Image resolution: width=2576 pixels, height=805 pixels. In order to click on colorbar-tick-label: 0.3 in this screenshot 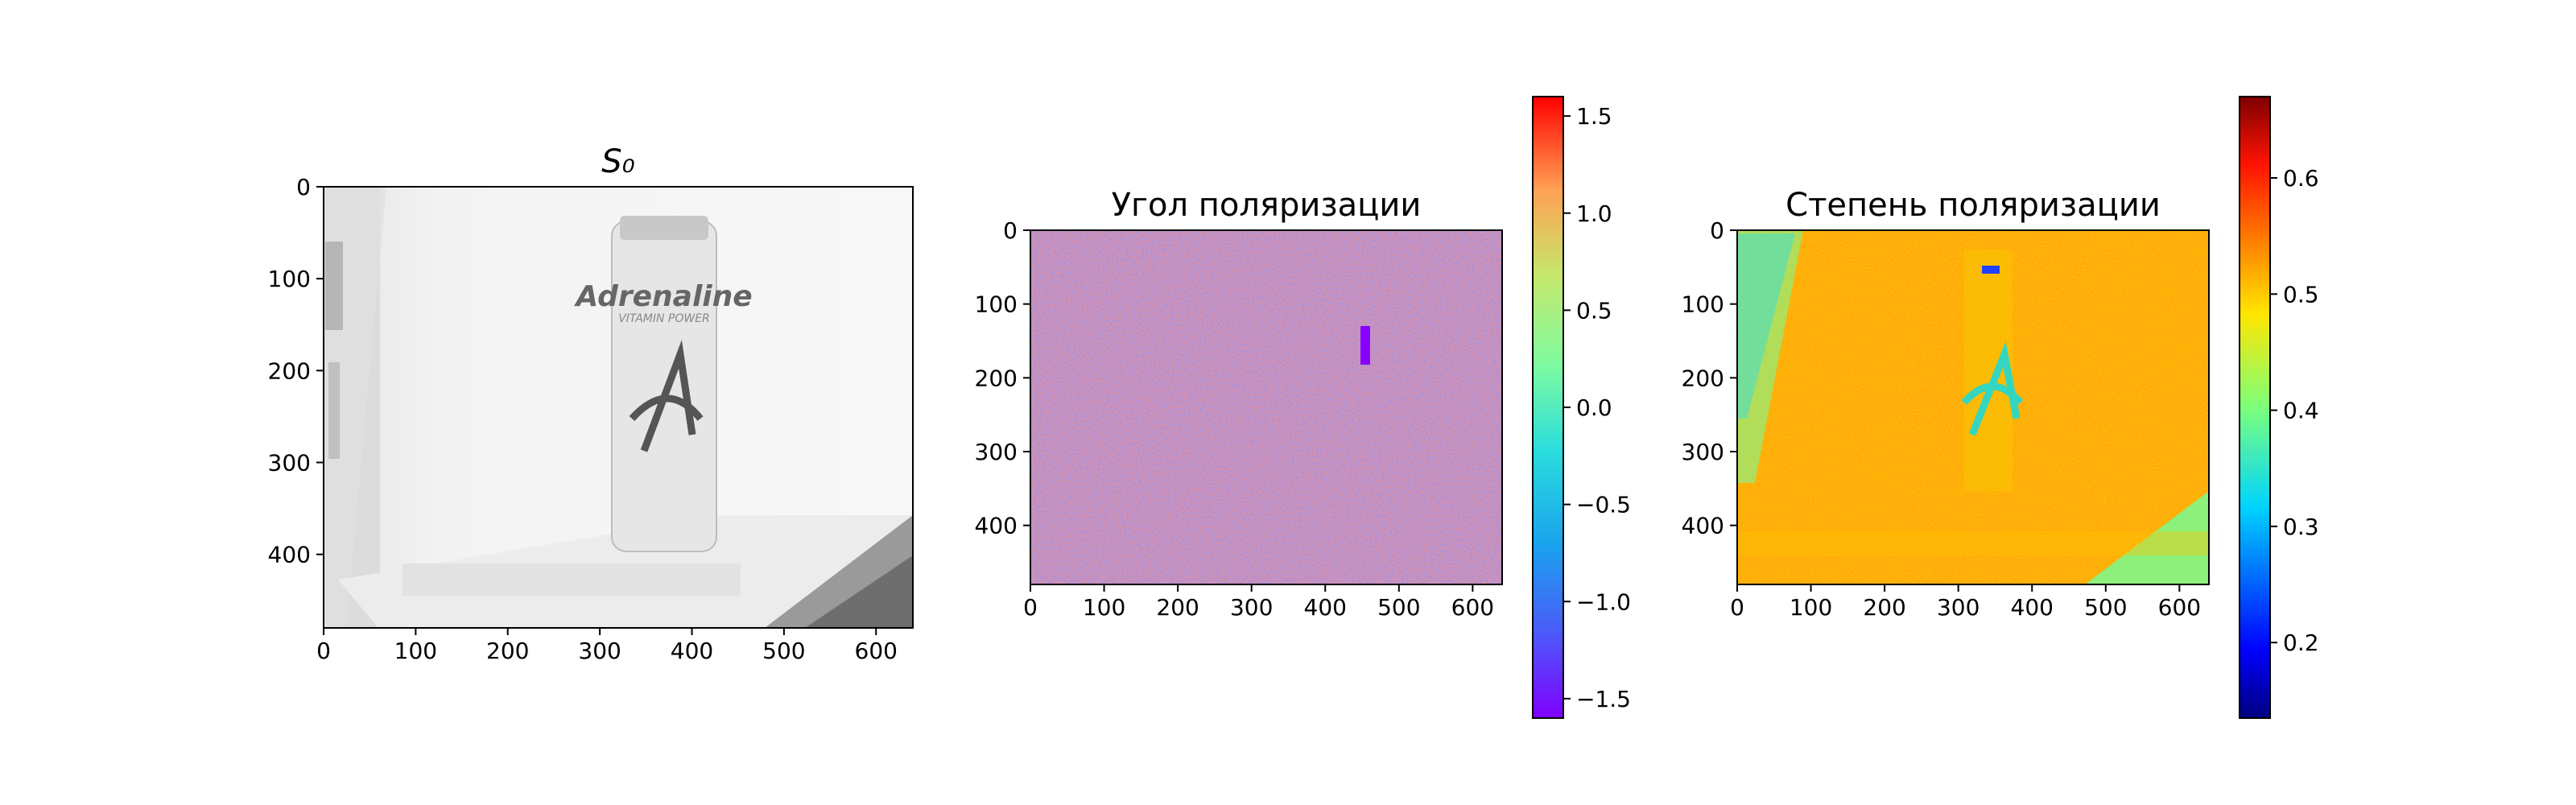, I will do `click(2301, 527)`.